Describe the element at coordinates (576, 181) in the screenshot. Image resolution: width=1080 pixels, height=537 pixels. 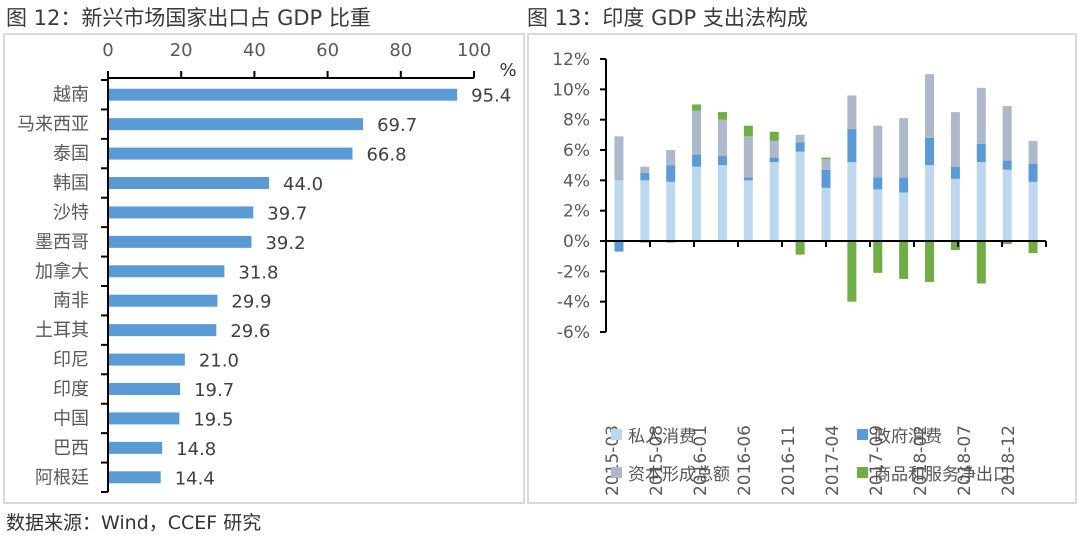
I see `y-tick-label: 4%` at that location.